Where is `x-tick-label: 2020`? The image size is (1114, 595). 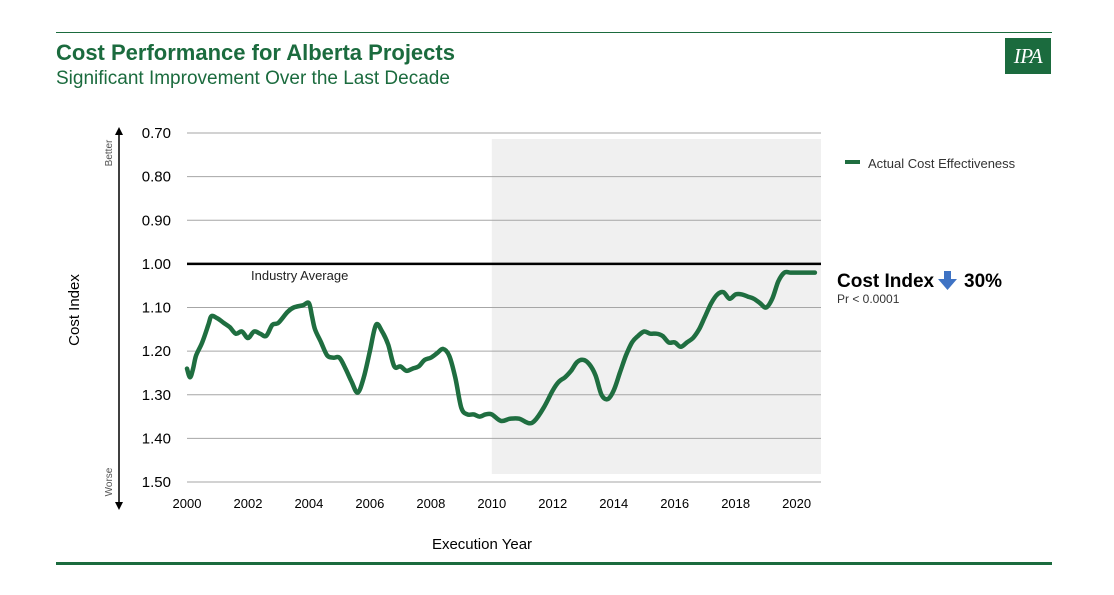 x-tick-label: 2020 is located at coordinates (796, 503).